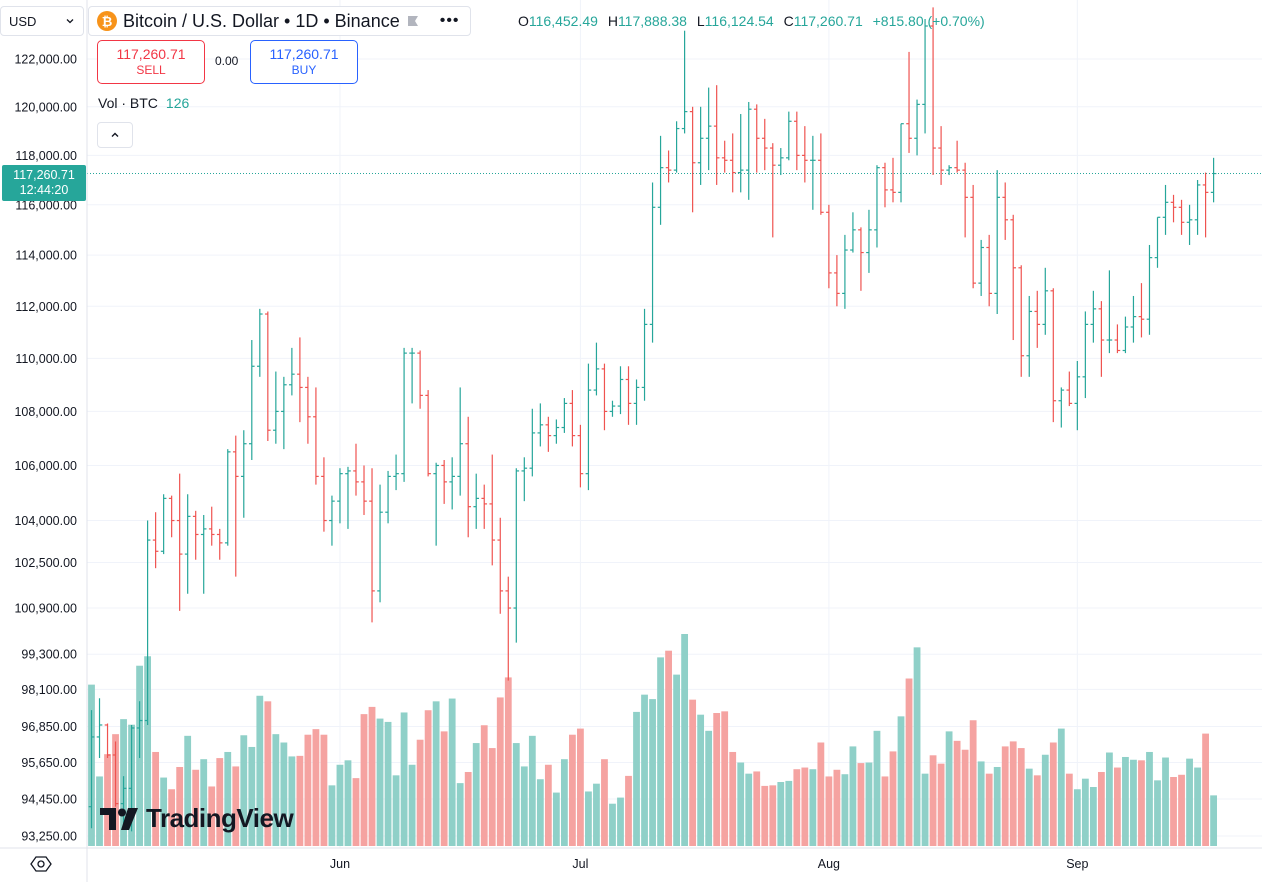 Image resolution: width=1262 pixels, height=887 pixels. I want to click on low-label: L, so click(700, 21).